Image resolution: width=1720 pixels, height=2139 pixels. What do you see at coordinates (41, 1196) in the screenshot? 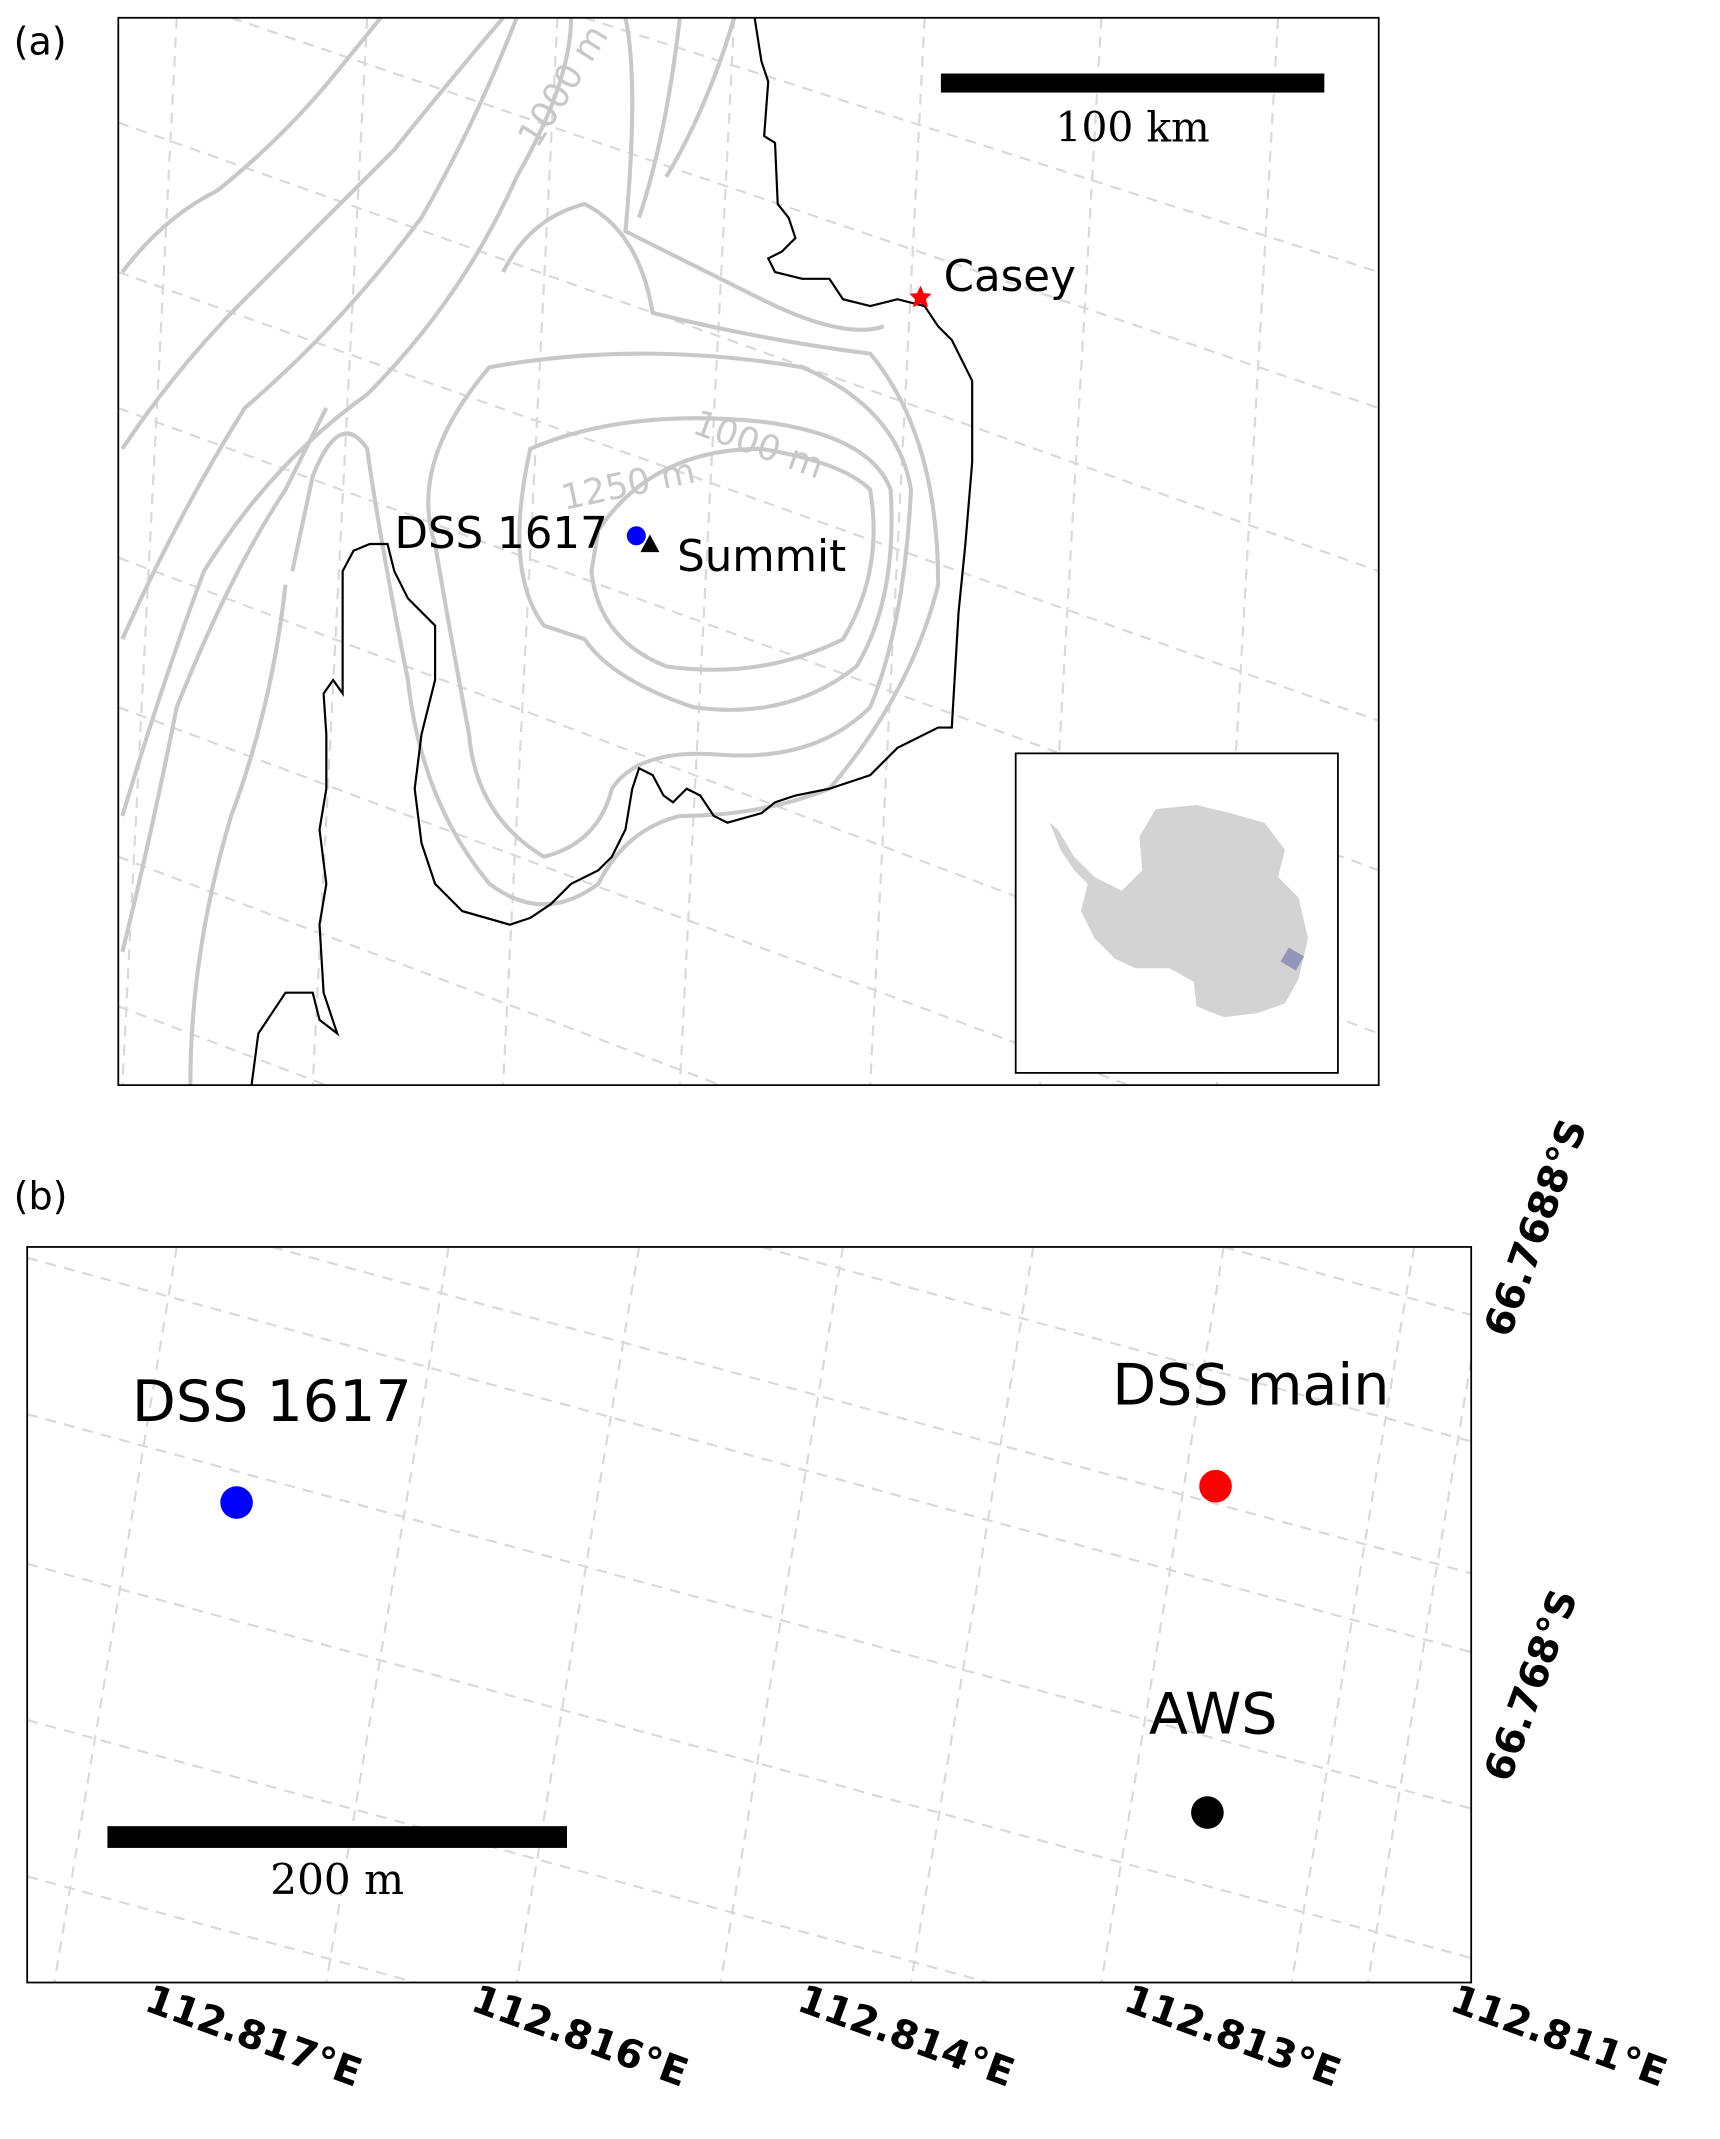
I see `panel-b-label: (b)` at bounding box center [41, 1196].